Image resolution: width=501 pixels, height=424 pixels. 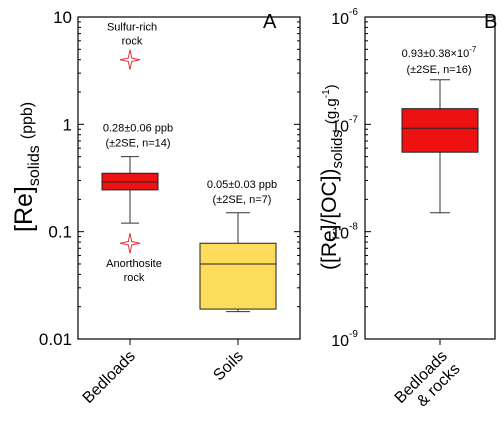 I want to click on panel-b-annotation-value: 0.93±0.38×10-7, so click(x=439, y=52).